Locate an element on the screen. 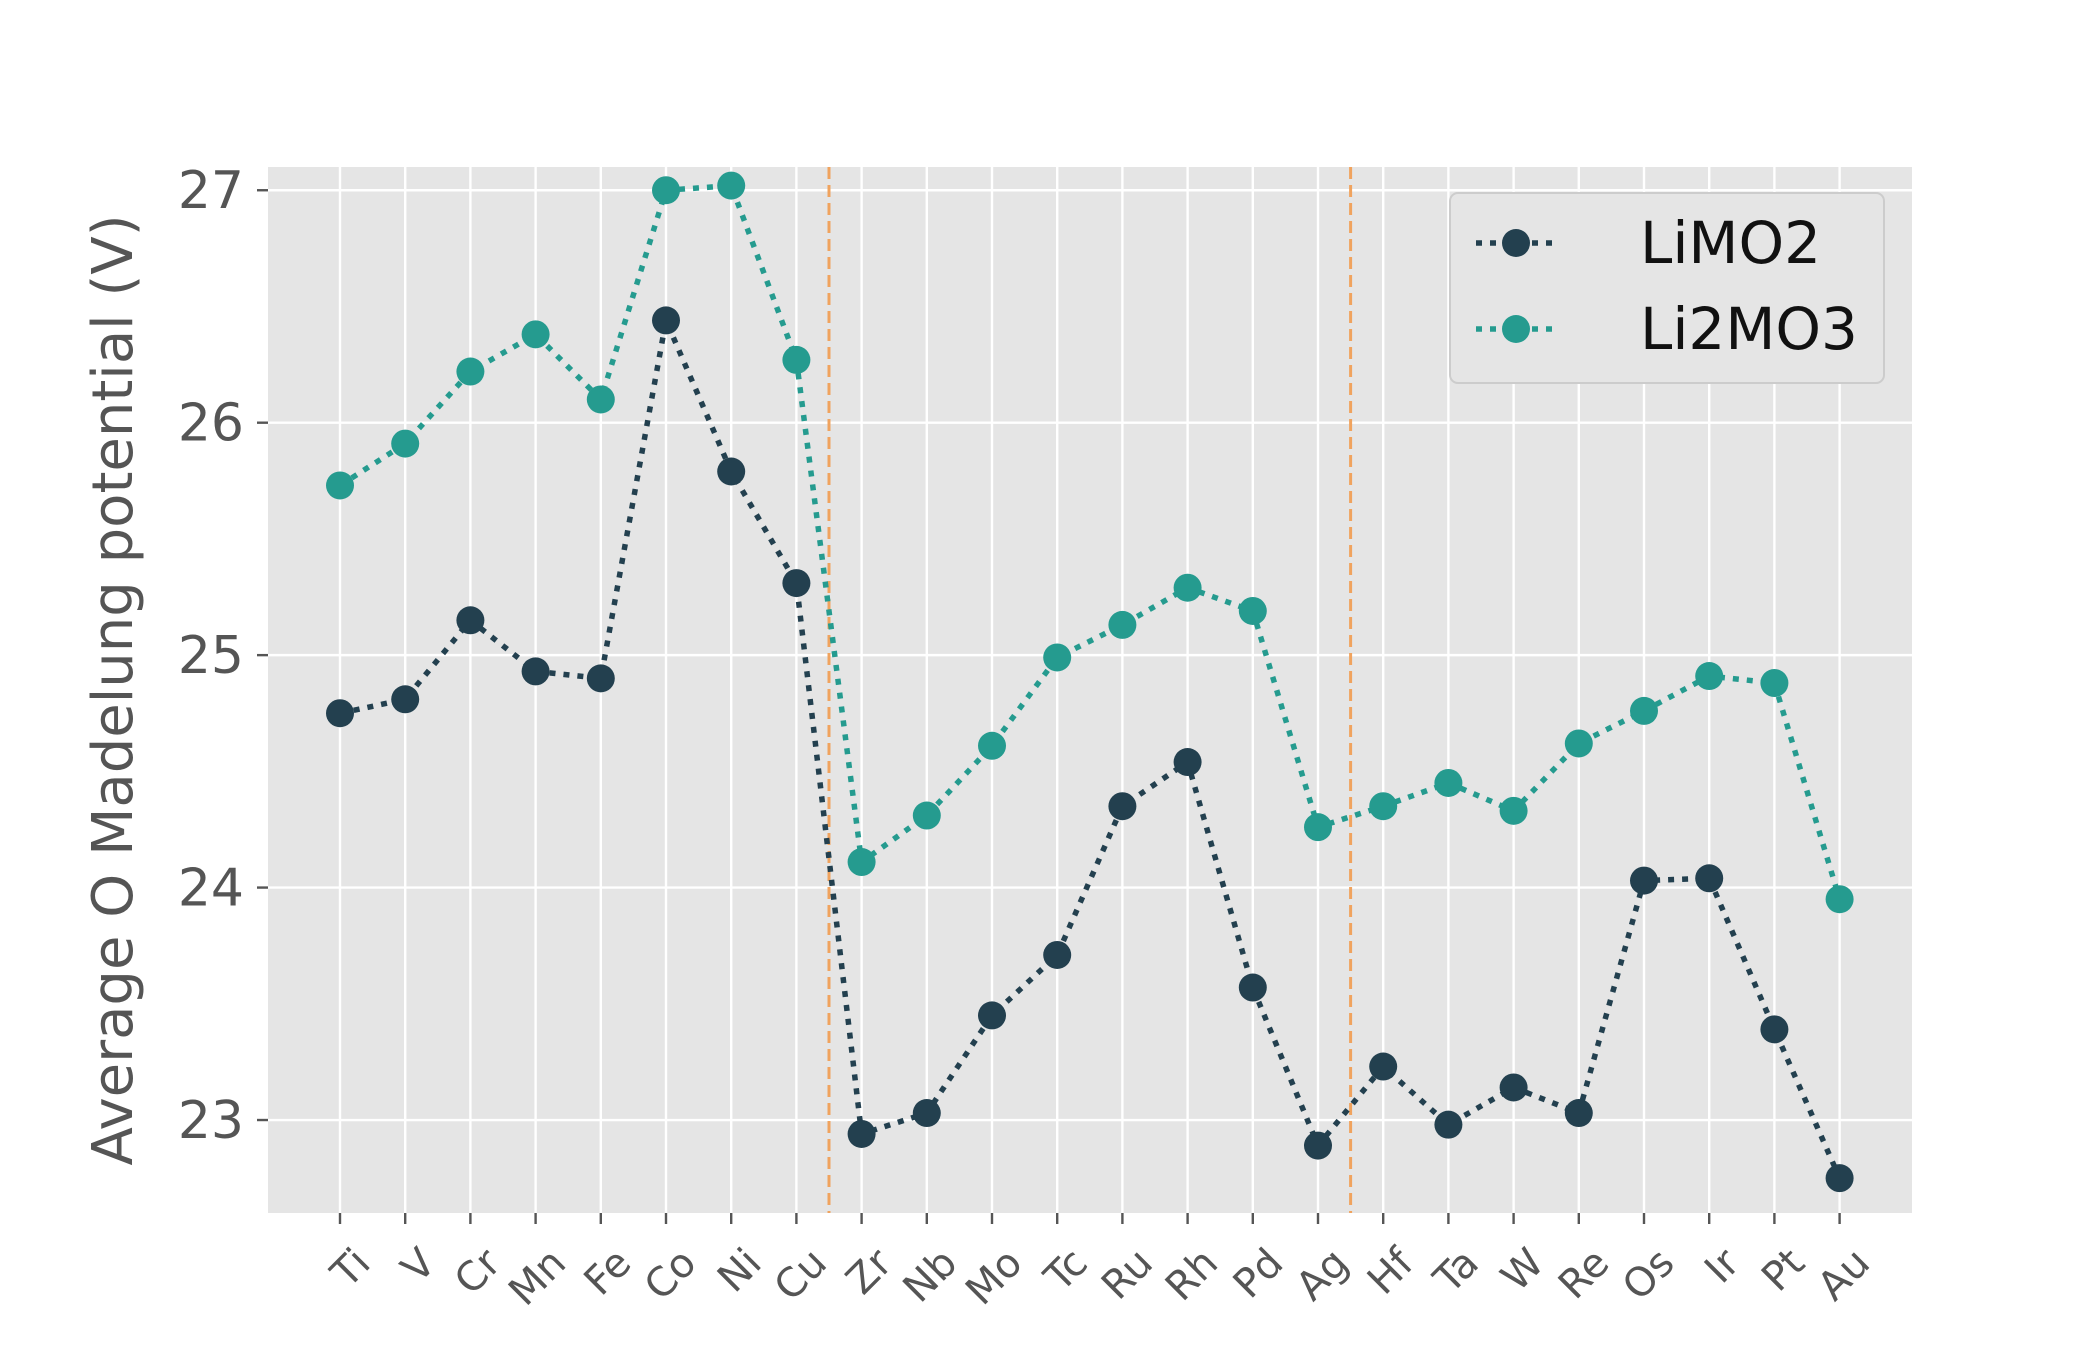 The height and width of the screenshot is (1350, 2100). legend: LiMO2 Li2MO3 is located at coordinates (1667, 288).